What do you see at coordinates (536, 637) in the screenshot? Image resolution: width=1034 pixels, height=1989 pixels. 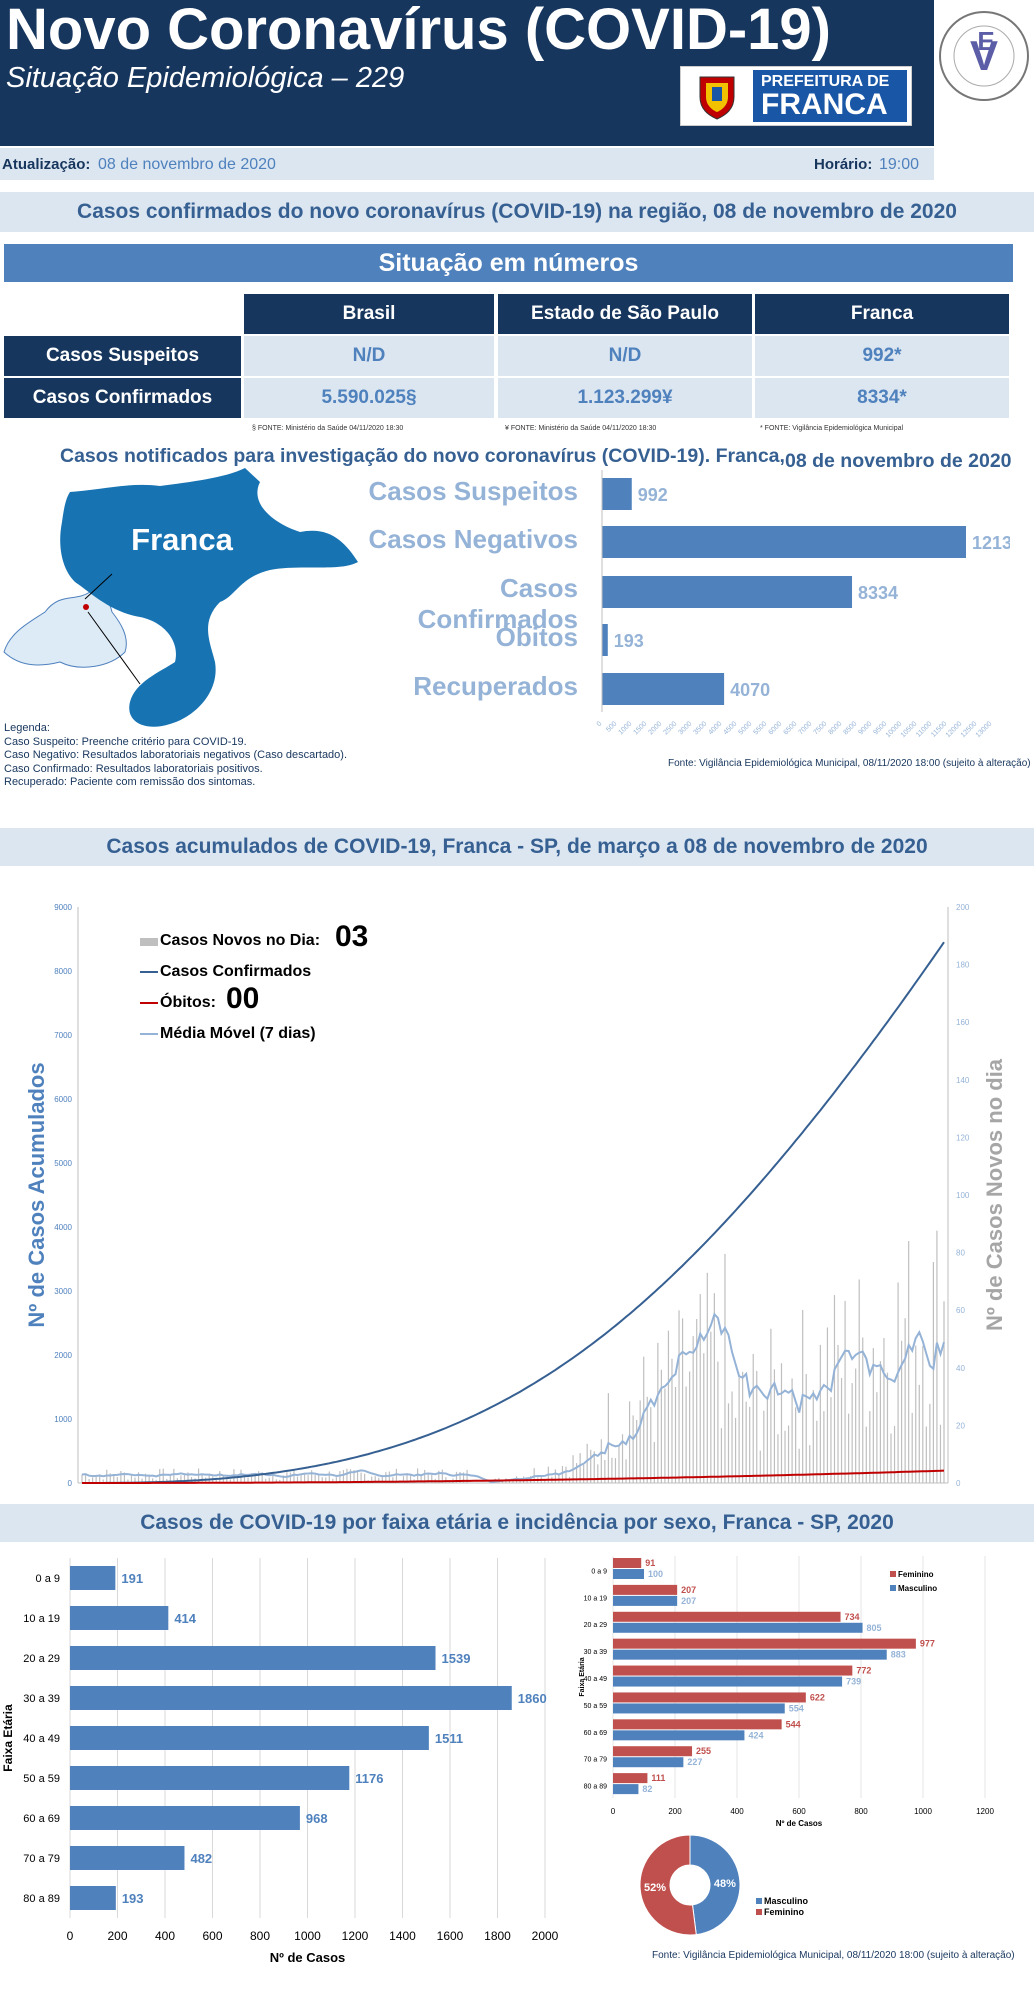 I see `bar-label-obitos: Óbitos` at bounding box center [536, 637].